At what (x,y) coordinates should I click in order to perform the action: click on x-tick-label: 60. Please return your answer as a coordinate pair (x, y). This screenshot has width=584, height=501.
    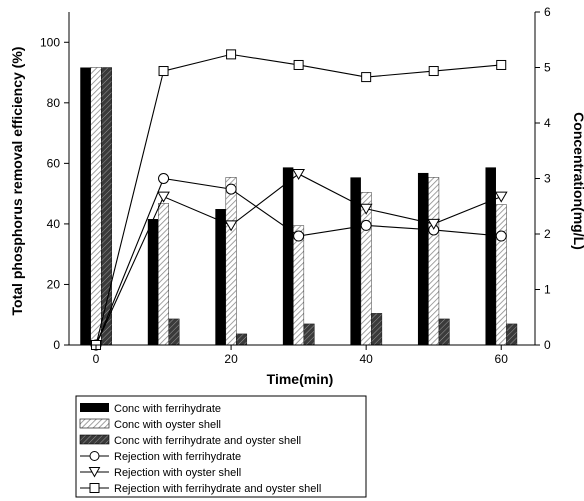
    Looking at the image, I should click on (502, 359).